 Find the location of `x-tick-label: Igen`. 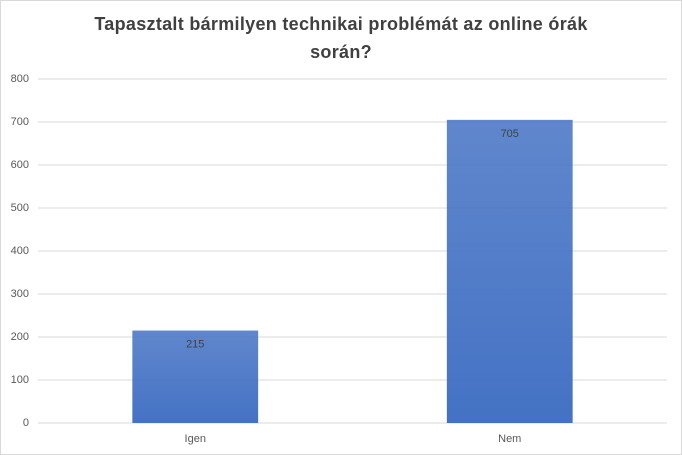

x-tick-label: Igen is located at coordinates (195, 439).